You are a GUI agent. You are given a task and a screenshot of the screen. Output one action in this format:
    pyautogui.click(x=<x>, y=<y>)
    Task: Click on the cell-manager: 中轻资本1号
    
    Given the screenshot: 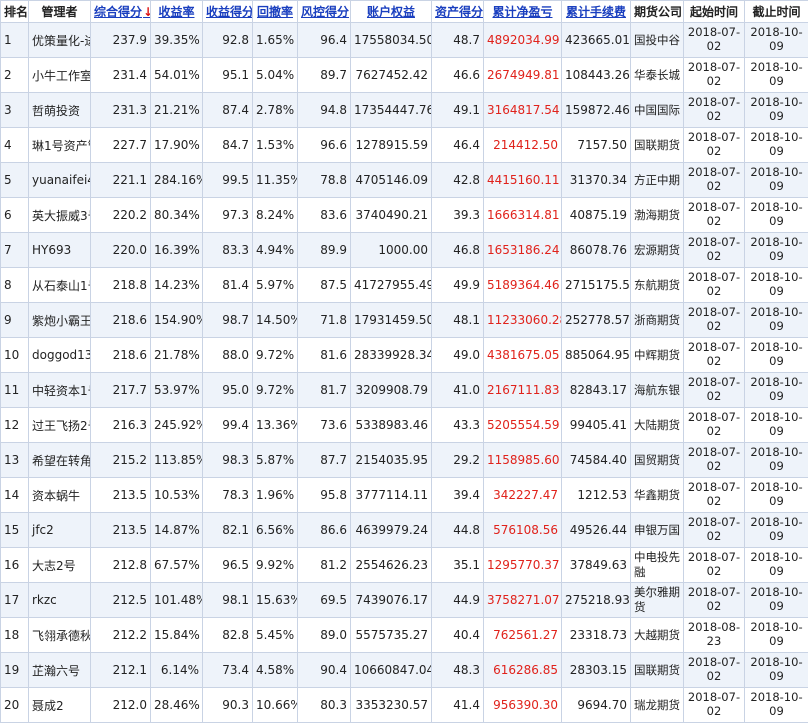 What is the action you would take?
    pyautogui.click(x=60, y=390)
    